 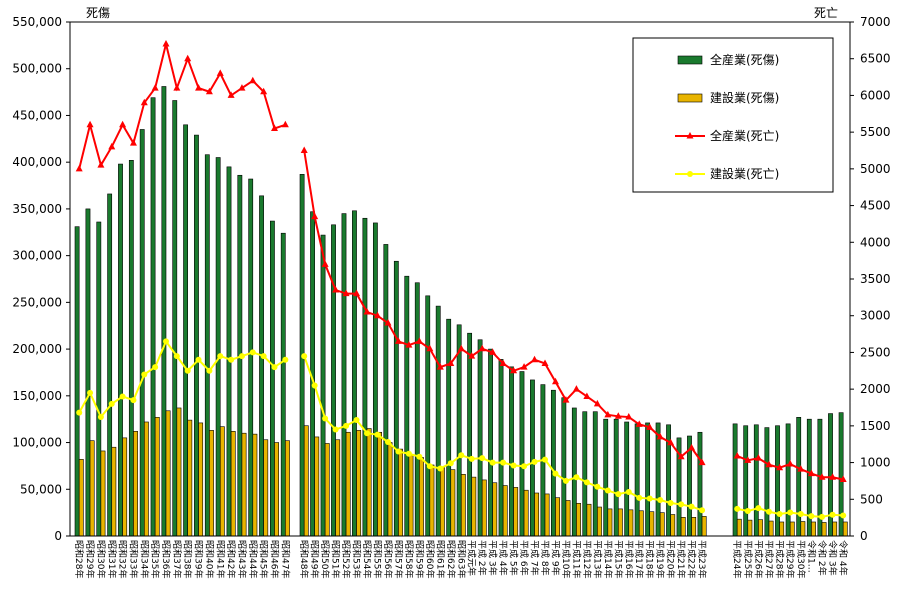 I want to click on right-tick-label: 3000, so click(x=875, y=316).